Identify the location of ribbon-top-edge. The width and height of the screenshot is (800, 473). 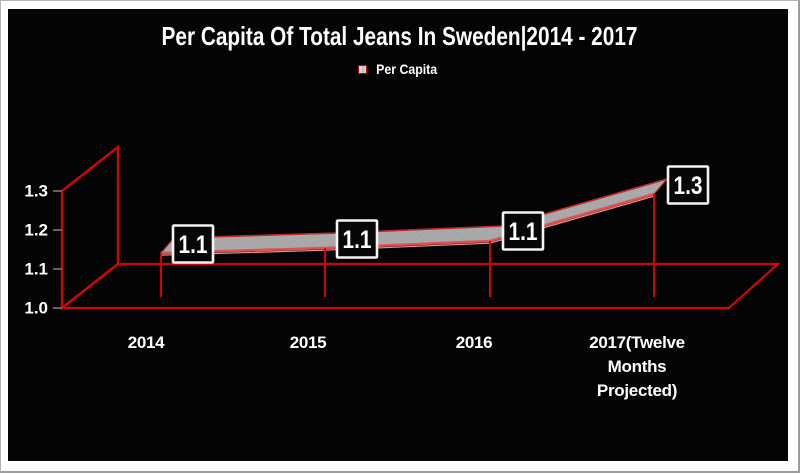
(420, 208).